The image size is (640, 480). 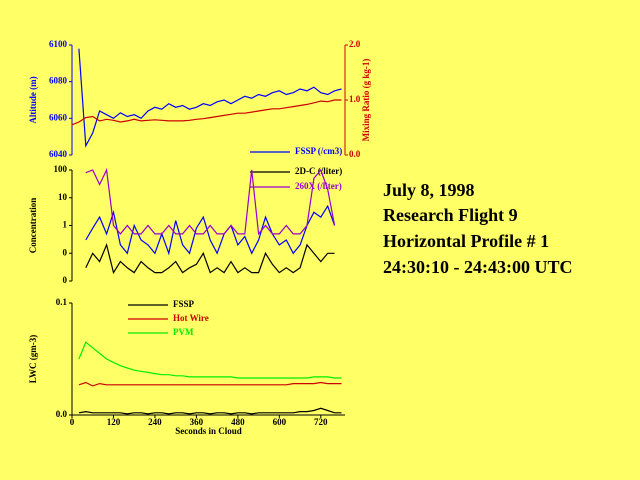 I want to click on x-tick-label: 600, so click(x=280, y=422).